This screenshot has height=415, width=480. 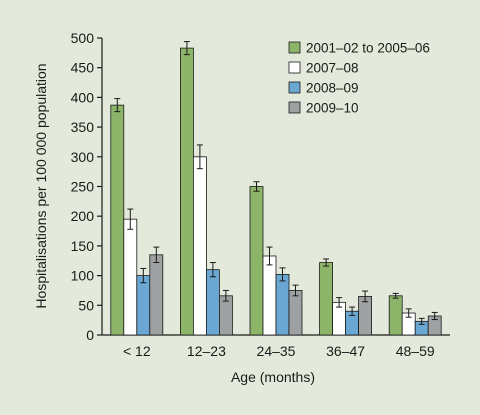 What do you see at coordinates (359, 78) in the screenshot?
I see `legend: 2001–02 to 2005–06 2007–08 2008–09 2009–10` at bounding box center [359, 78].